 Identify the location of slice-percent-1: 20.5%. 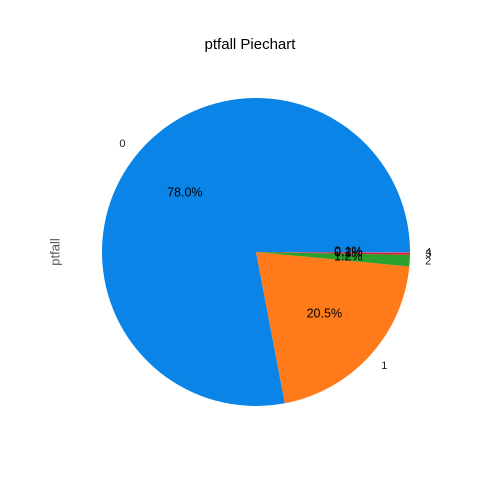
(324, 313).